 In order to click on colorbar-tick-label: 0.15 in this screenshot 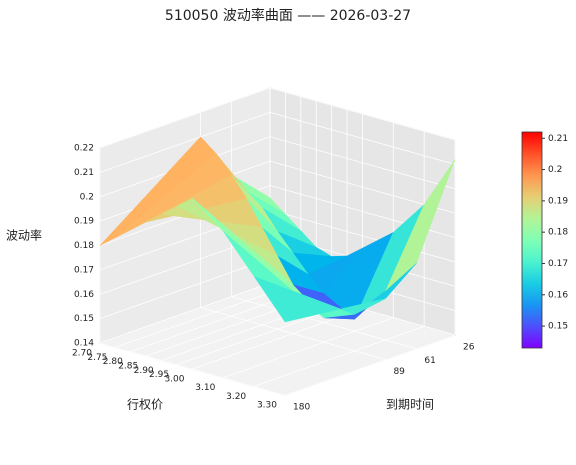, I will do `click(558, 327)`.